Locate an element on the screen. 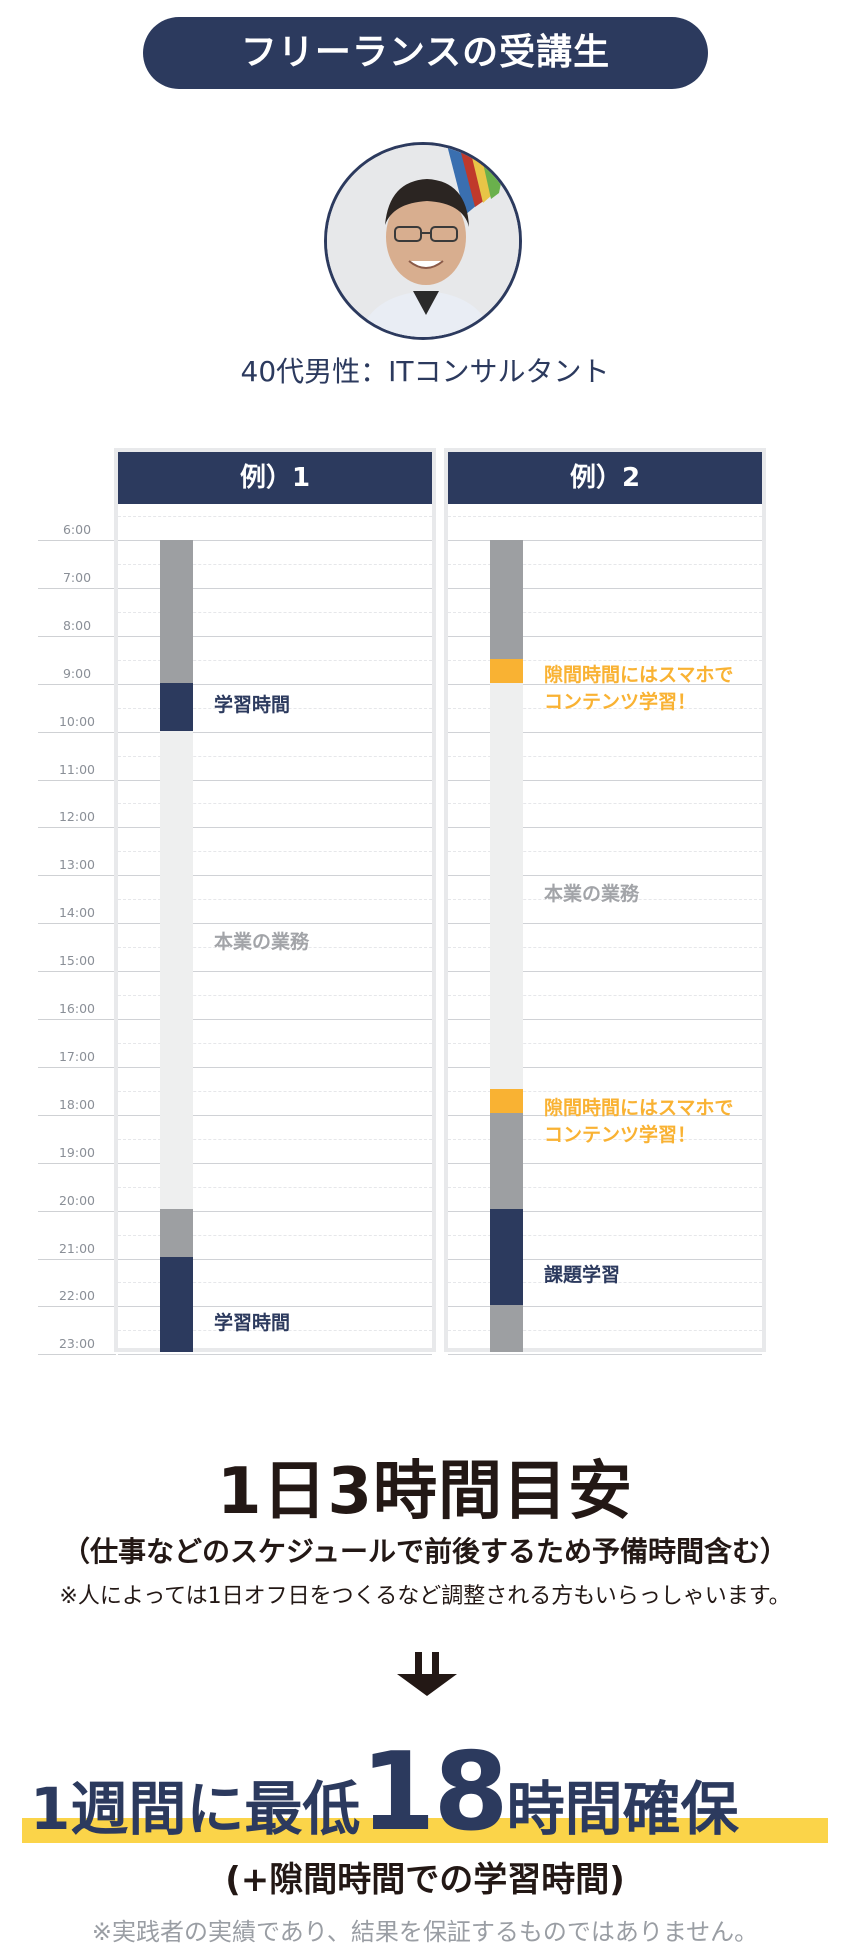  weekly-target-prefix: 1週間に最低 is located at coordinates (195, 1809).